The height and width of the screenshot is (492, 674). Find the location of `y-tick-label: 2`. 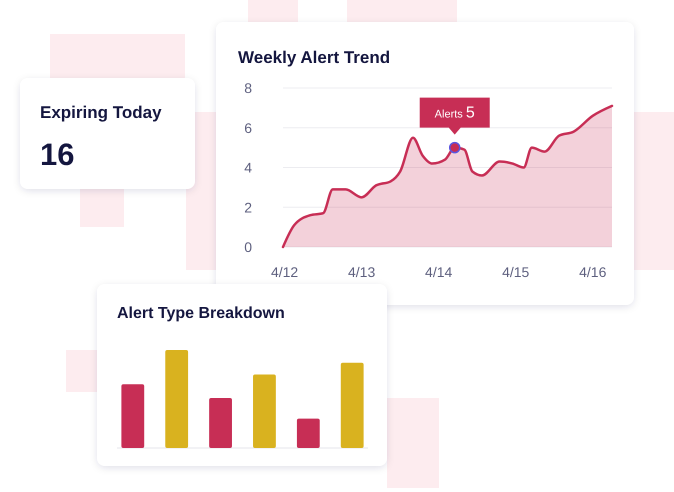

y-tick-label: 2 is located at coordinates (248, 207).